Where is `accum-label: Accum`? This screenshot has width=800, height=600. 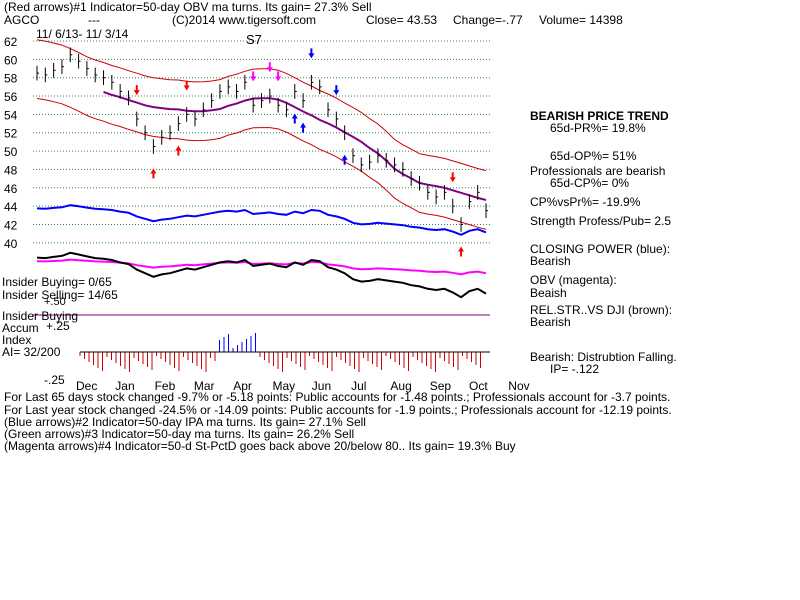
accum-label: Accum is located at coordinates (20, 328).